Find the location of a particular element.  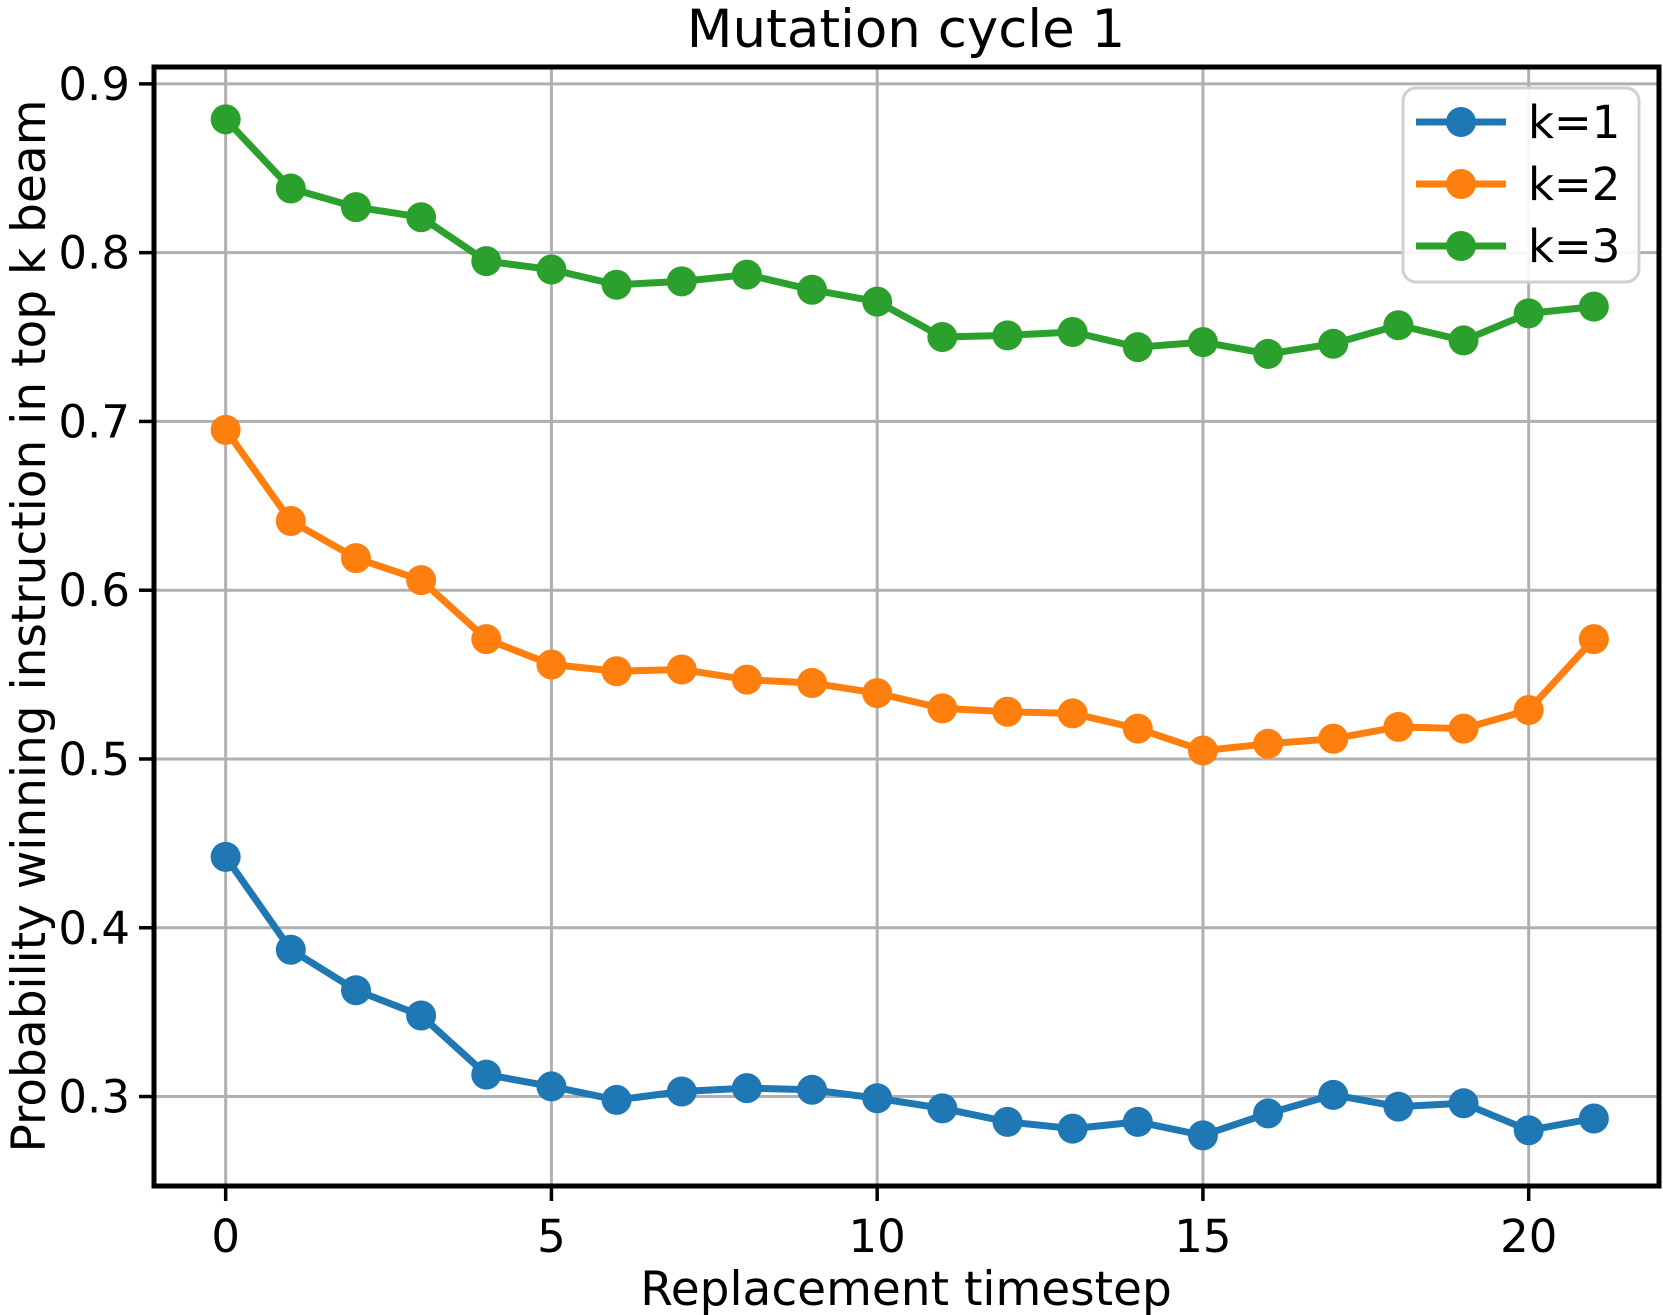

y-tick-label: 0.4 is located at coordinates (94, 928).